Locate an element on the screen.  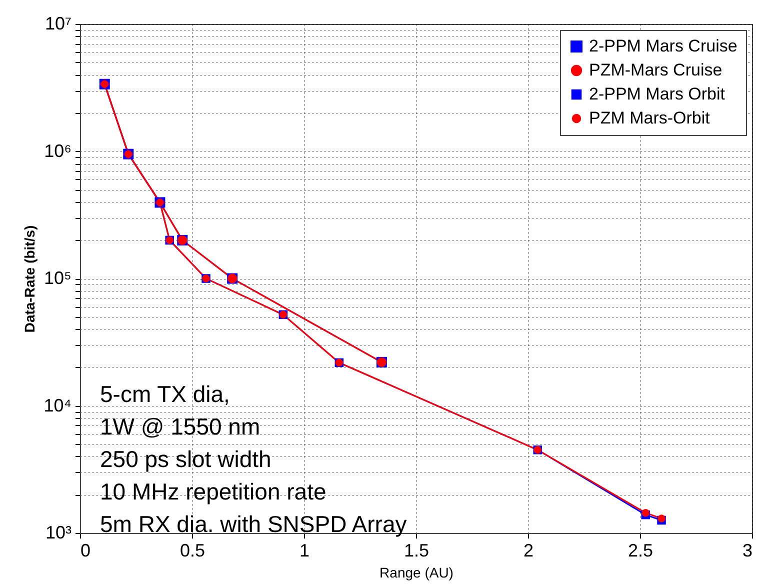
x-tick-label: 2.5 is located at coordinates (641, 550).